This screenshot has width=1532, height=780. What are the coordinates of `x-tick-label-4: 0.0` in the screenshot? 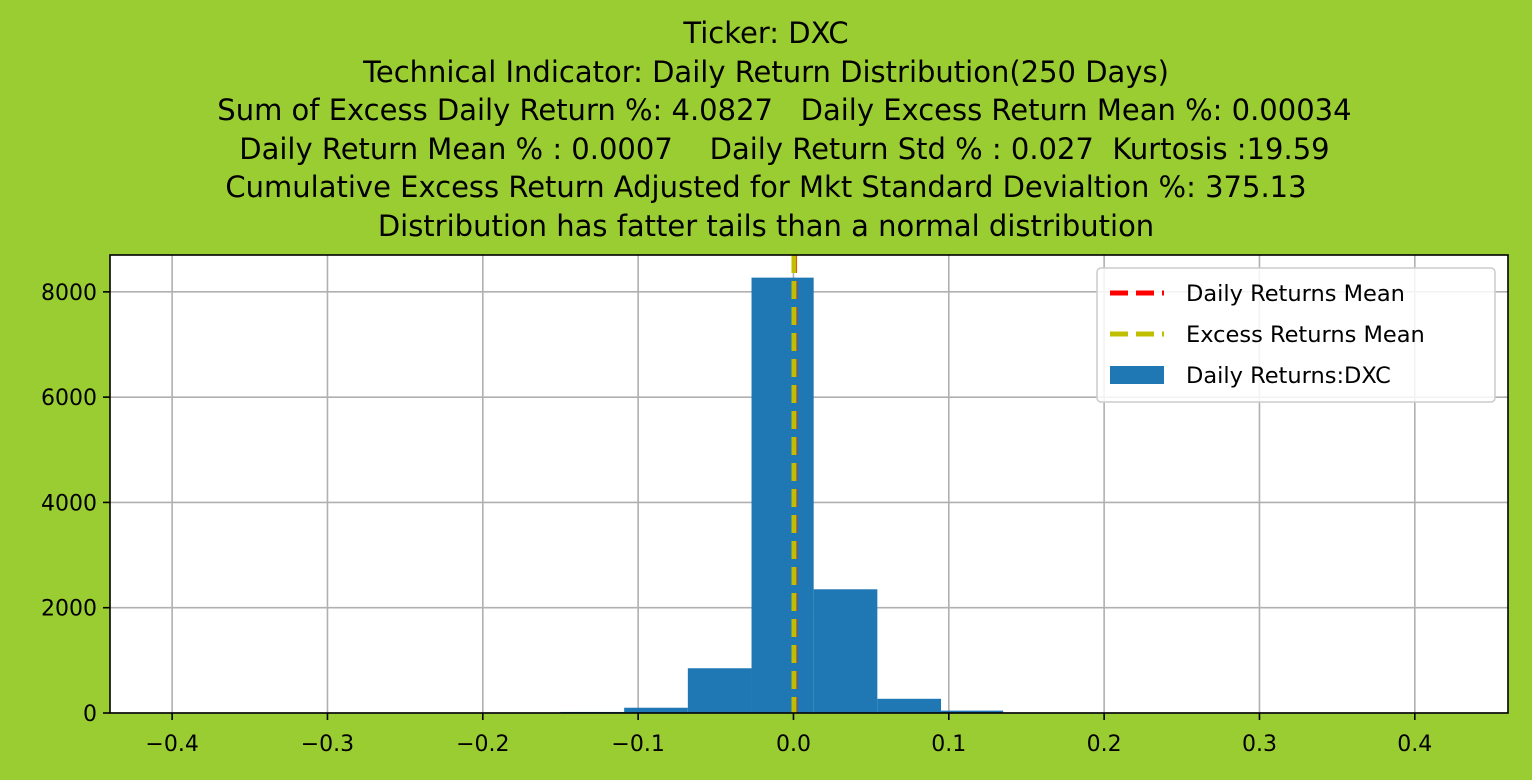 It's located at (793, 744).